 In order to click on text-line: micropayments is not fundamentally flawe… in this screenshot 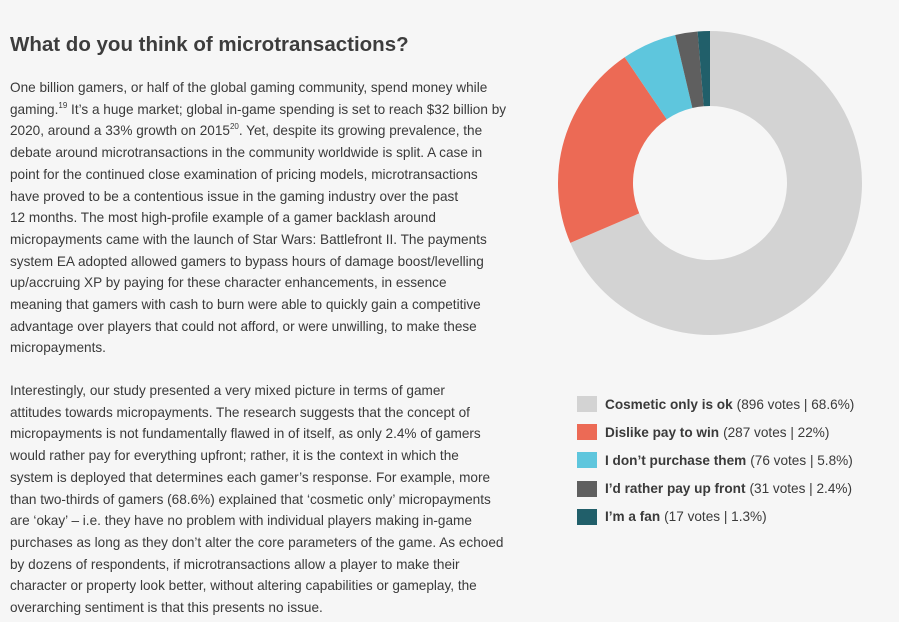, I will do `click(245, 434)`.